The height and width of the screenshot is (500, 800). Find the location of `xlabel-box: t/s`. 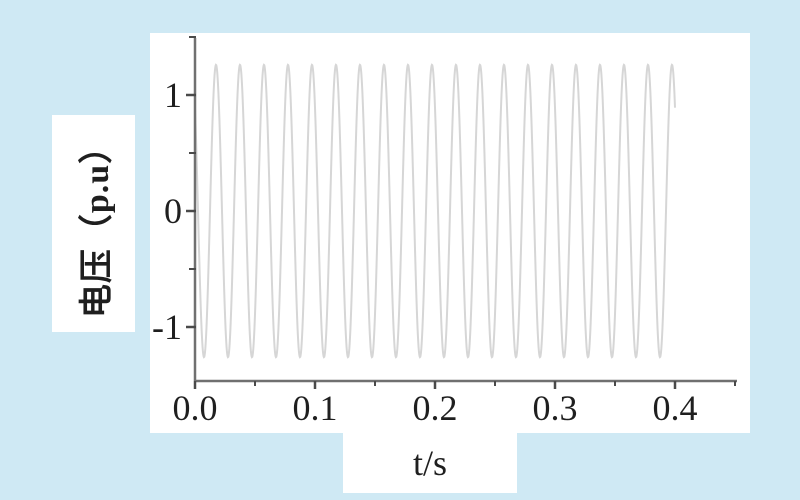

xlabel-box: t/s is located at coordinates (430, 463).